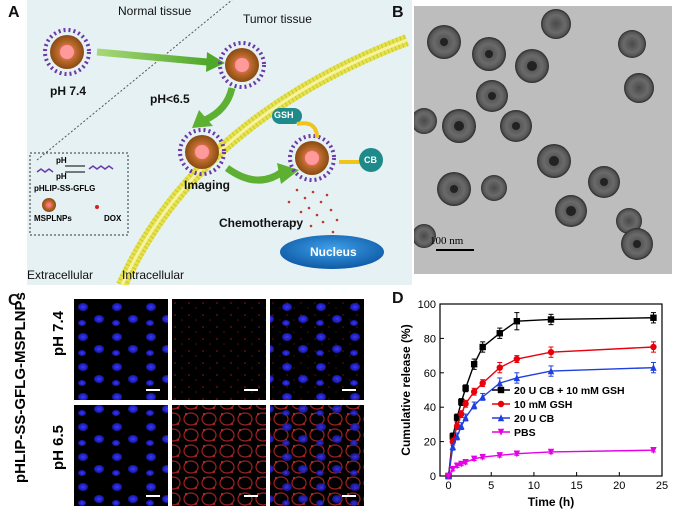  What do you see at coordinates (261, 223) in the screenshot?
I see `chemotherapy-label: Chemotherapy` at bounding box center [261, 223].